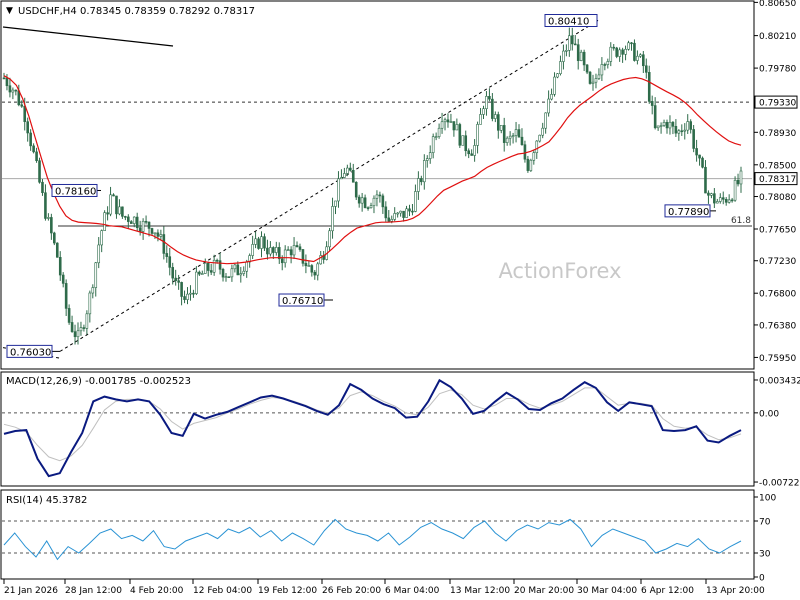  What do you see at coordinates (93, 591) in the screenshot?
I see `time-tick-label: 28 Jan 12:00` at bounding box center [93, 591].